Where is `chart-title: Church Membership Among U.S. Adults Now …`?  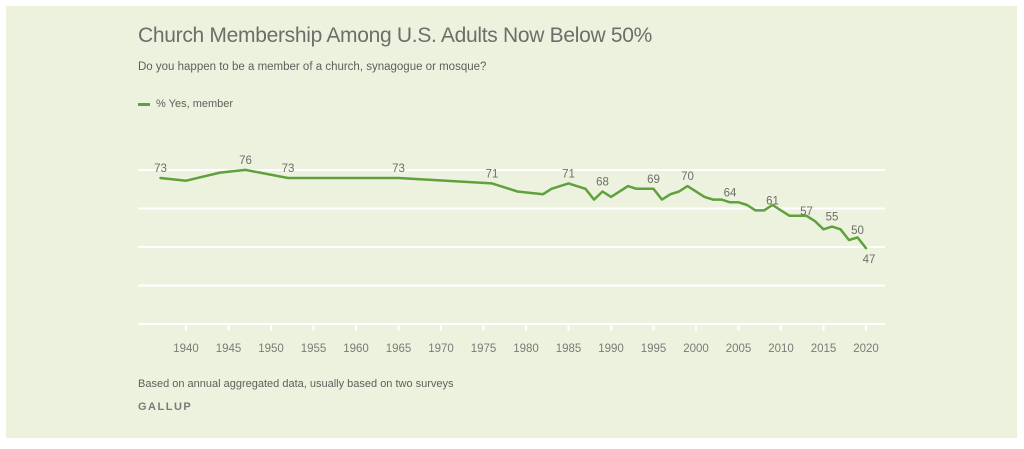 chart-title: Church Membership Among U.S. Adults Now … is located at coordinates (395, 35).